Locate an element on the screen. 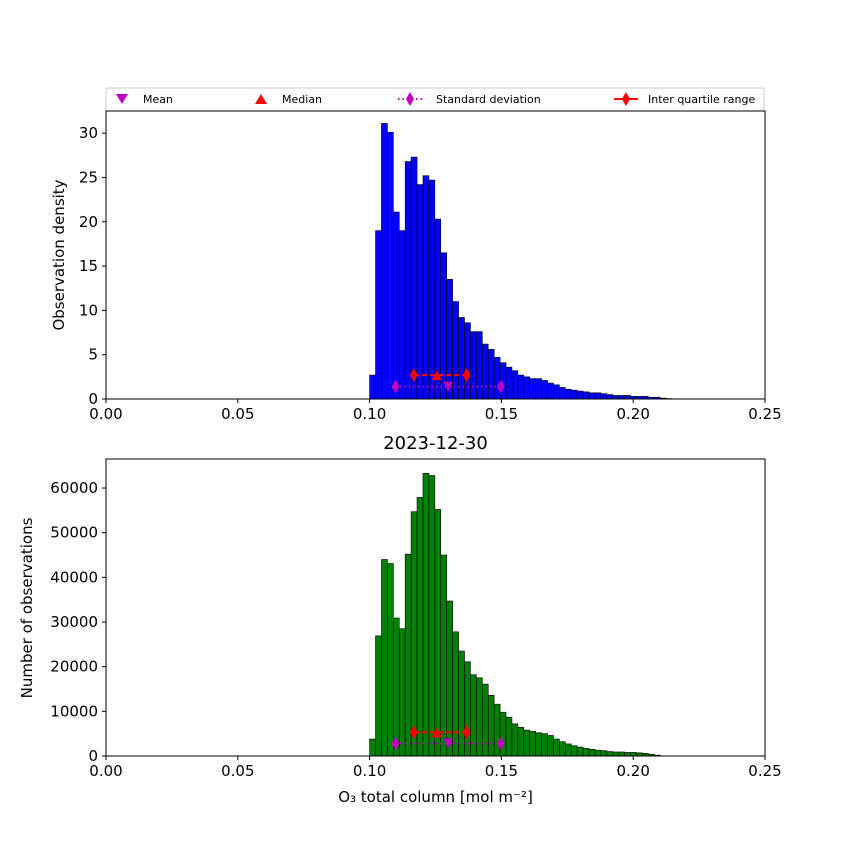 Image resolution: width=850 pixels, height=850 pixels. top-y-tick-label: 20 is located at coordinates (88, 222).